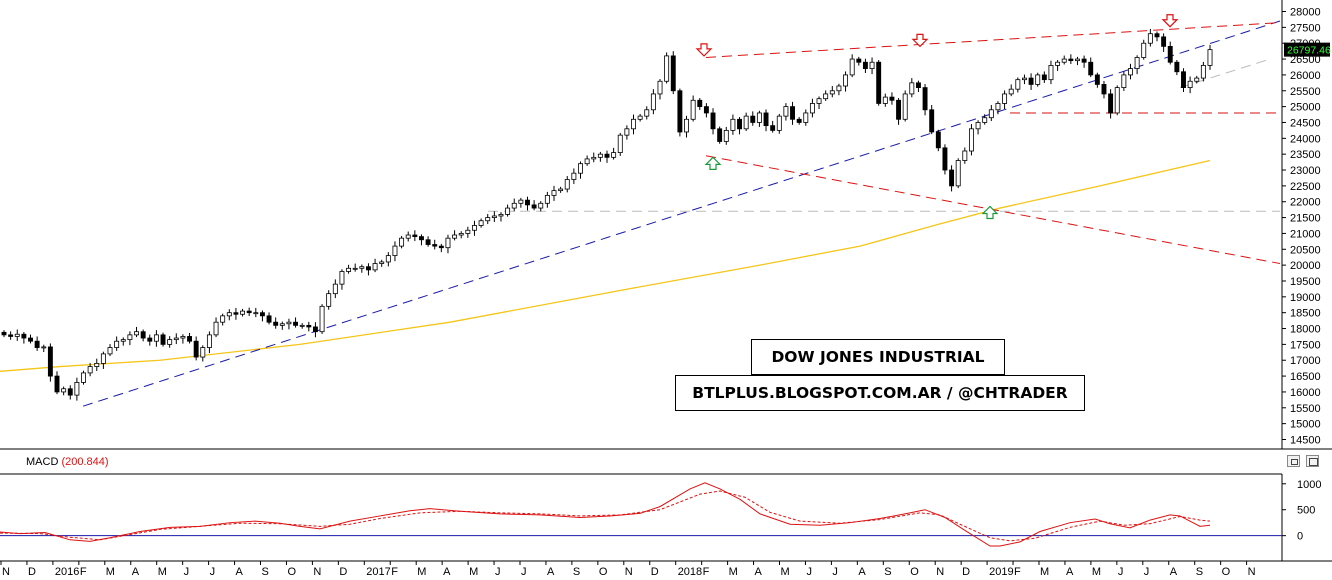 This screenshot has width=1332, height=580. I want to click on macd-header: MACD (200.844), so click(641, 462).